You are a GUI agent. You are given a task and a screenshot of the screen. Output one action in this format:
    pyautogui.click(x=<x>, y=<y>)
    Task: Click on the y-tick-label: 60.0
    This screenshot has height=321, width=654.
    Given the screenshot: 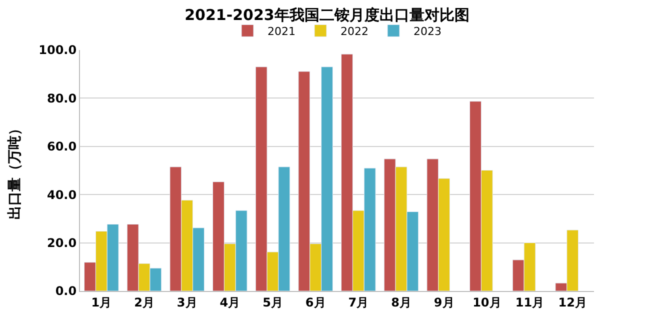 What is the action you would take?
    pyautogui.click(x=61, y=147)
    